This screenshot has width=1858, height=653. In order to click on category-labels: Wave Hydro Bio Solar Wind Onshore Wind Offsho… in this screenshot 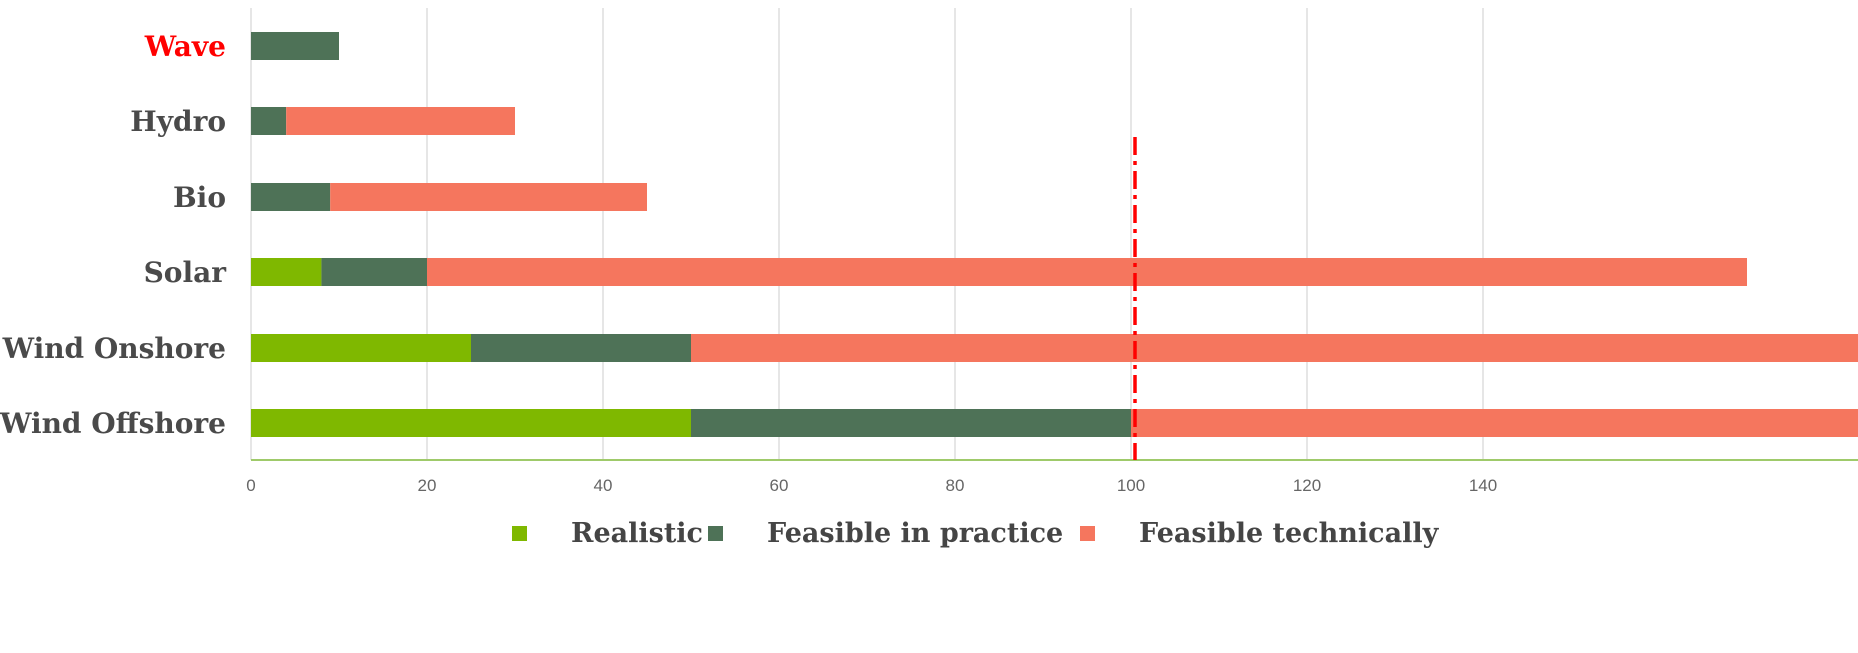, I will do `click(113, 235)`.